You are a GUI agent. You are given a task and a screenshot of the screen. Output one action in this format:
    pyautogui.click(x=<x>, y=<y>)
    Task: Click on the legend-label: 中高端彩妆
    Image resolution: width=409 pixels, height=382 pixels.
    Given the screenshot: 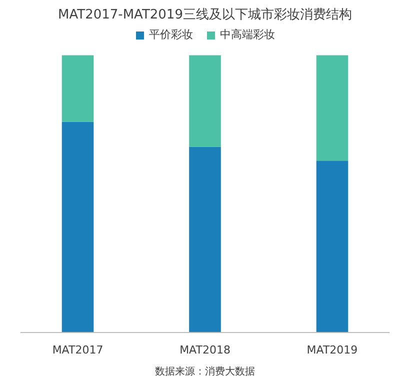 What is the action you would take?
    pyautogui.click(x=247, y=34)
    